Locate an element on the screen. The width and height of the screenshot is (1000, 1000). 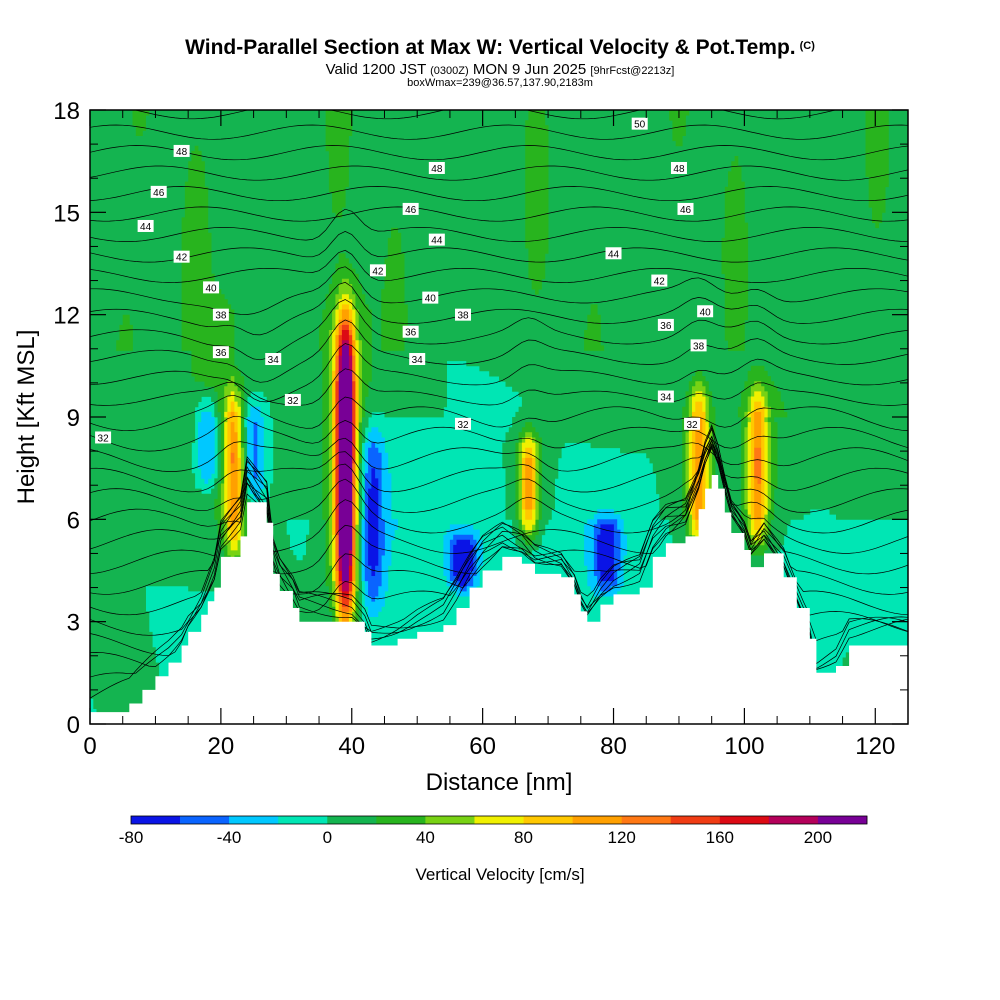
colorbar-tick-label: 80 is located at coordinates (523, 837).